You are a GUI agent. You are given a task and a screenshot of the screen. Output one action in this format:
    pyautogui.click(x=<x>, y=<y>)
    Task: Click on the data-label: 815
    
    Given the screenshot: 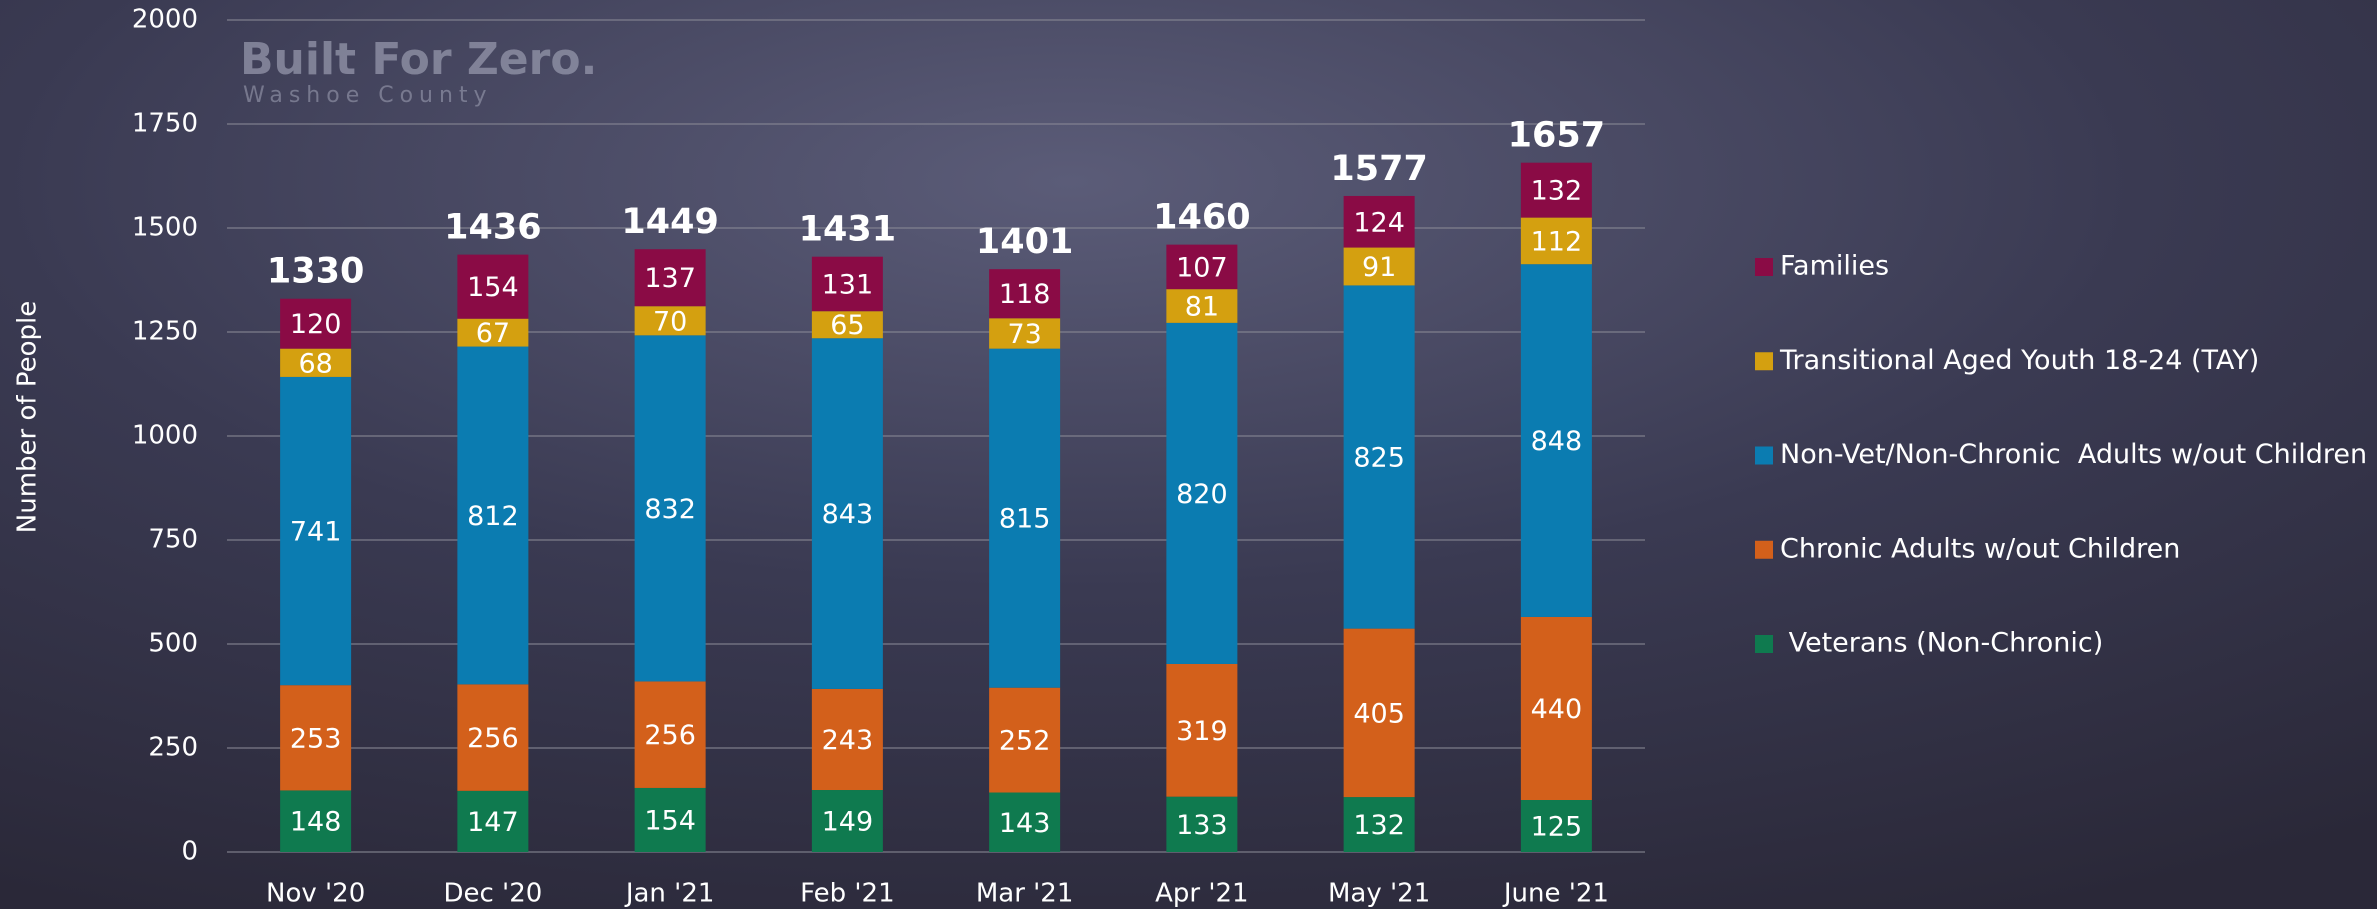 What is the action you would take?
    pyautogui.click(x=1025, y=519)
    